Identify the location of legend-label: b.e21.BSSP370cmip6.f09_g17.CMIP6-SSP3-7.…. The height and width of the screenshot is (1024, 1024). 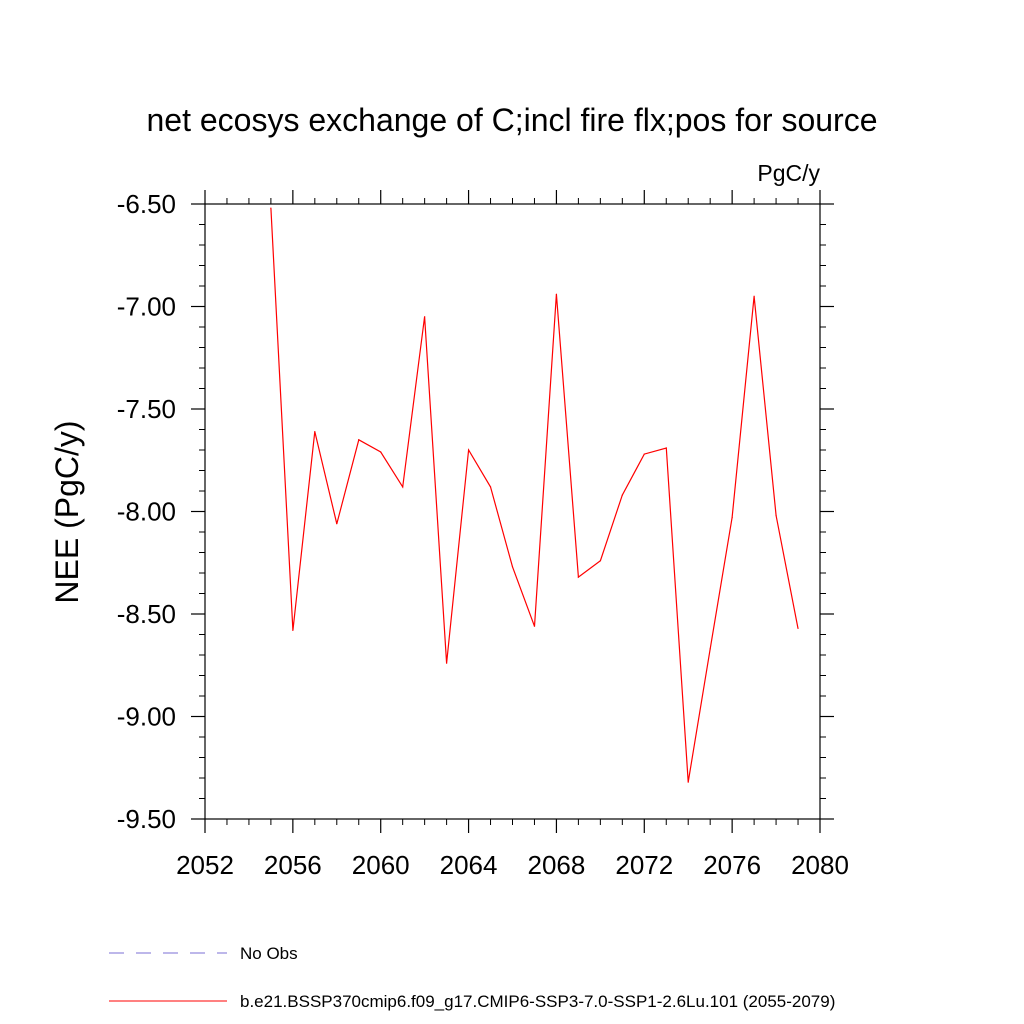
(537, 1001).